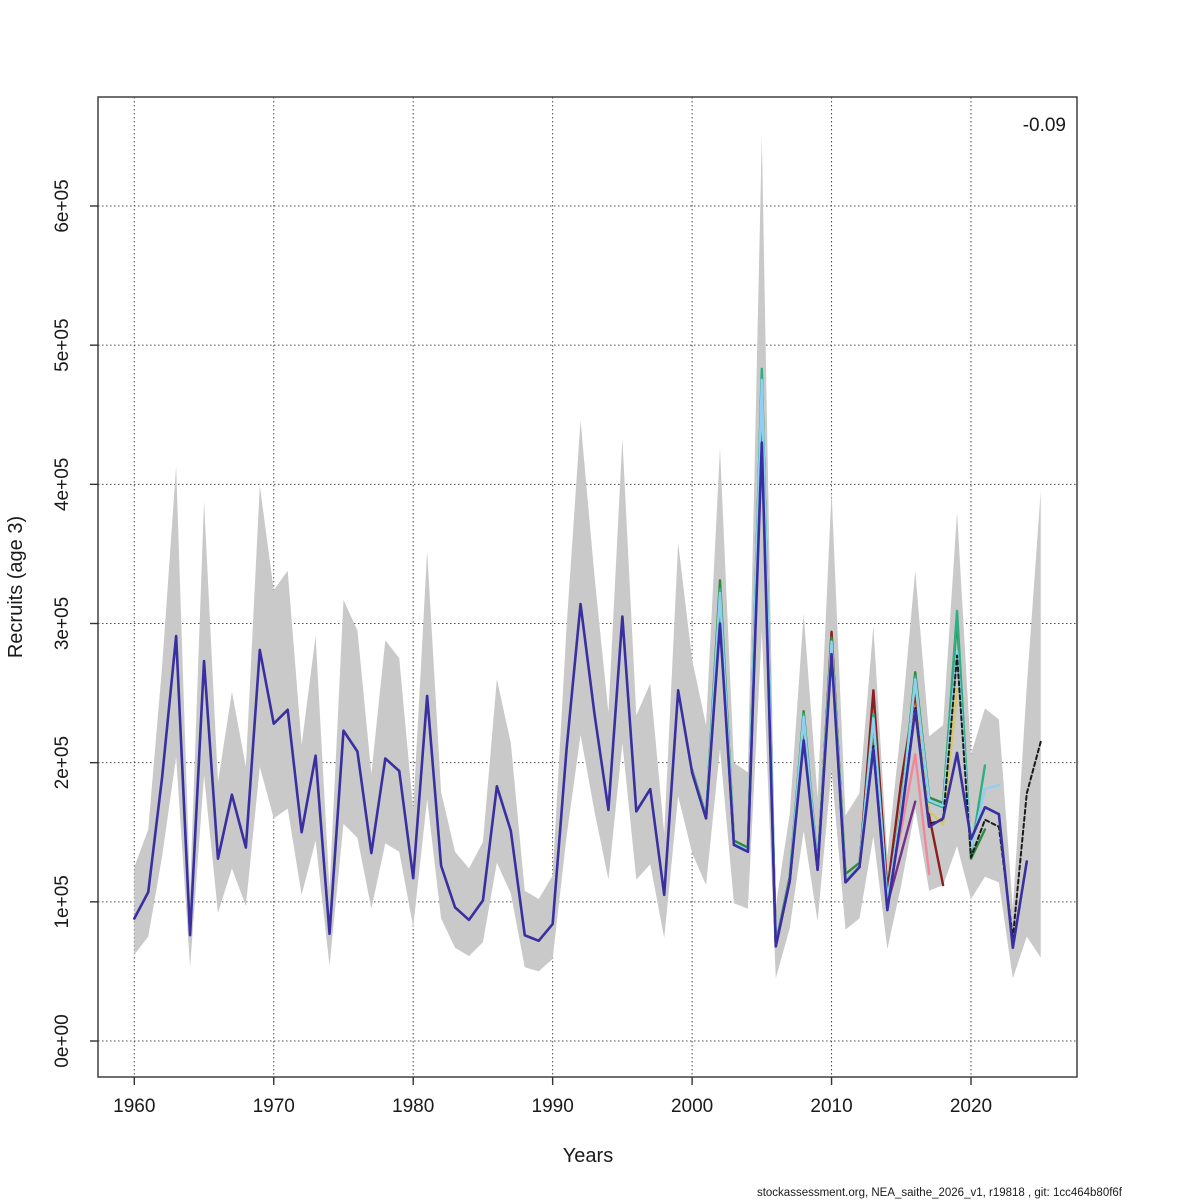 The image size is (1200, 1200). Describe the element at coordinates (413, 1106) in the screenshot. I see `tick-label-x-1980: 1980` at that location.